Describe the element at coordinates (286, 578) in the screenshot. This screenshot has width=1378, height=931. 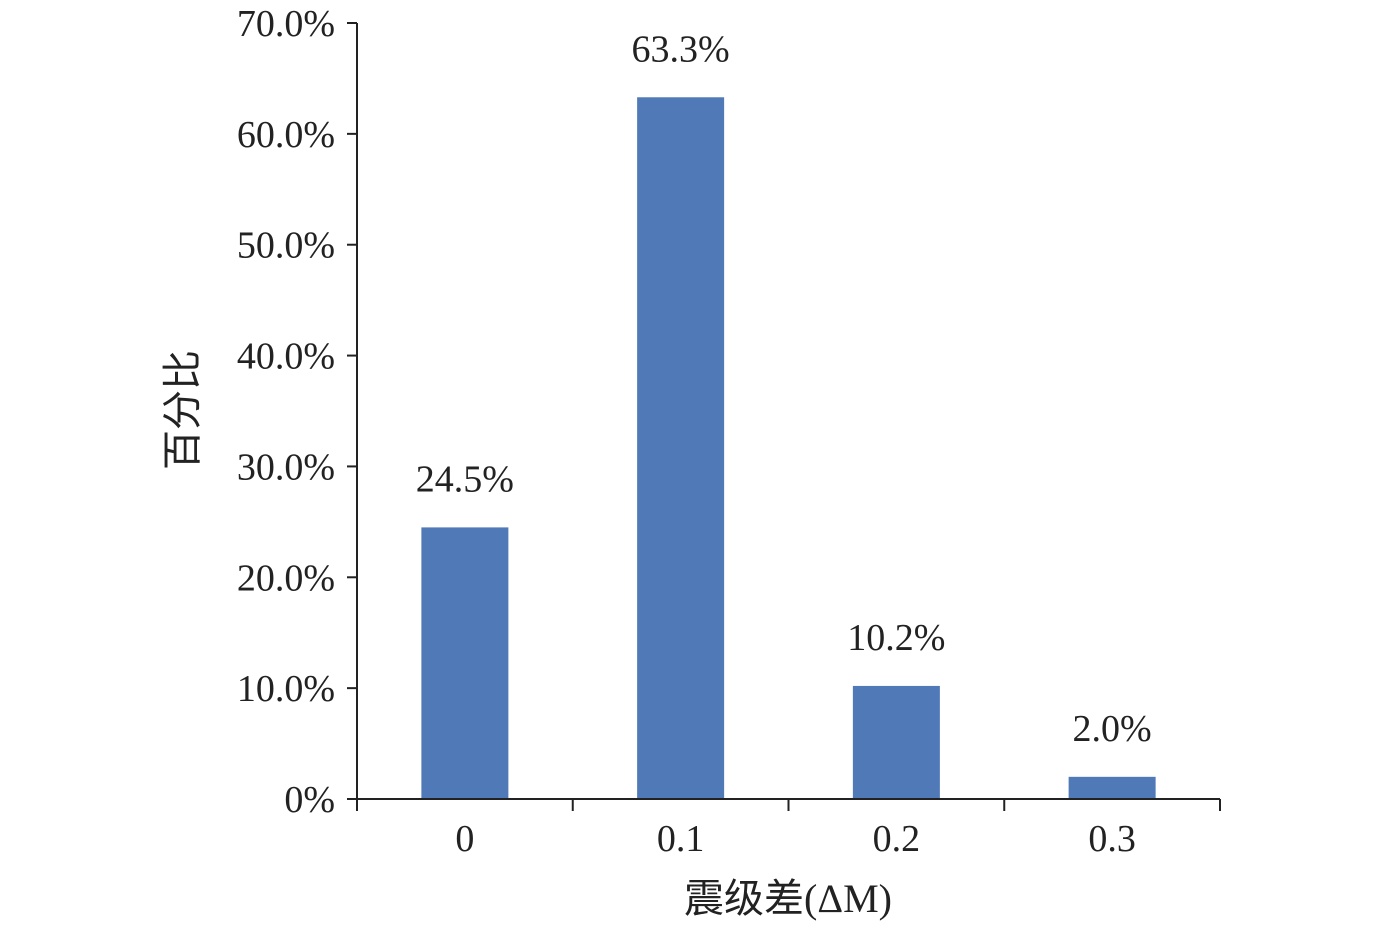
I see `y-tick-label: 20.0%` at that location.